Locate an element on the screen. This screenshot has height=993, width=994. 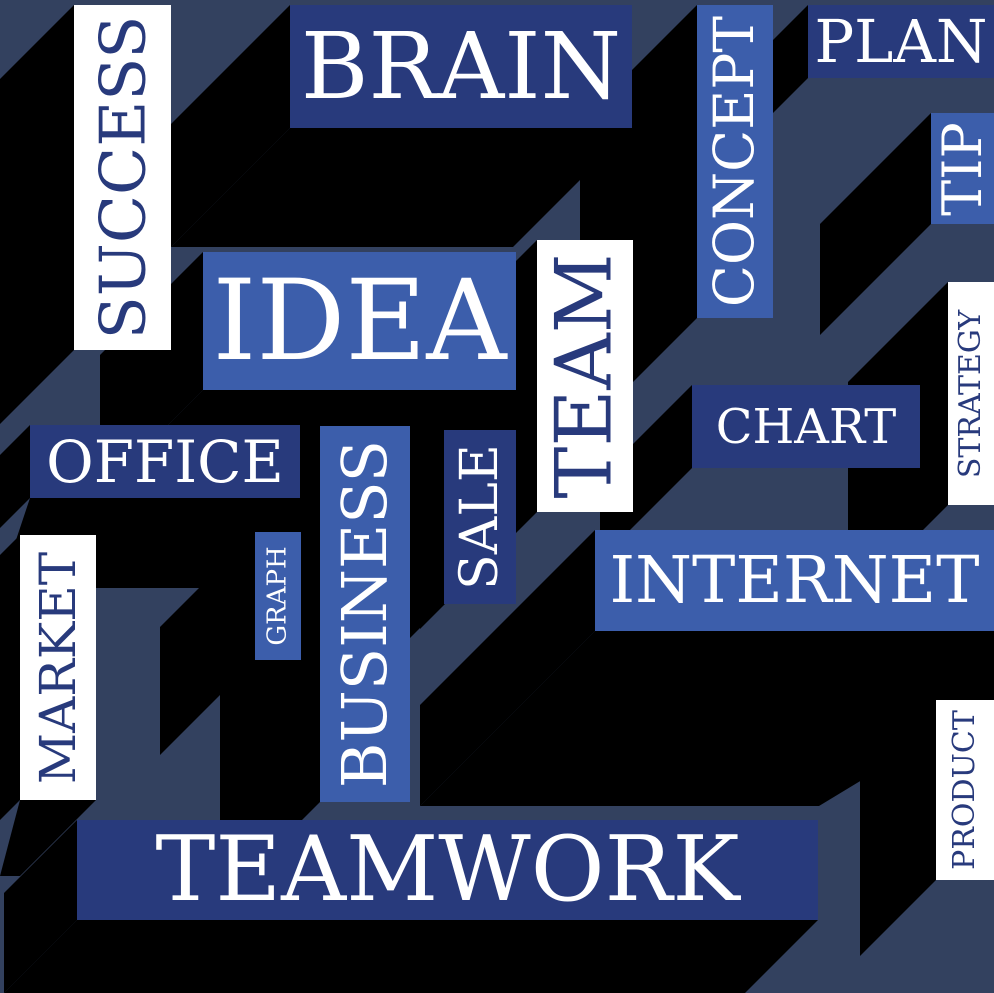
word-office-label: OFFICE is located at coordinates (165, 461).